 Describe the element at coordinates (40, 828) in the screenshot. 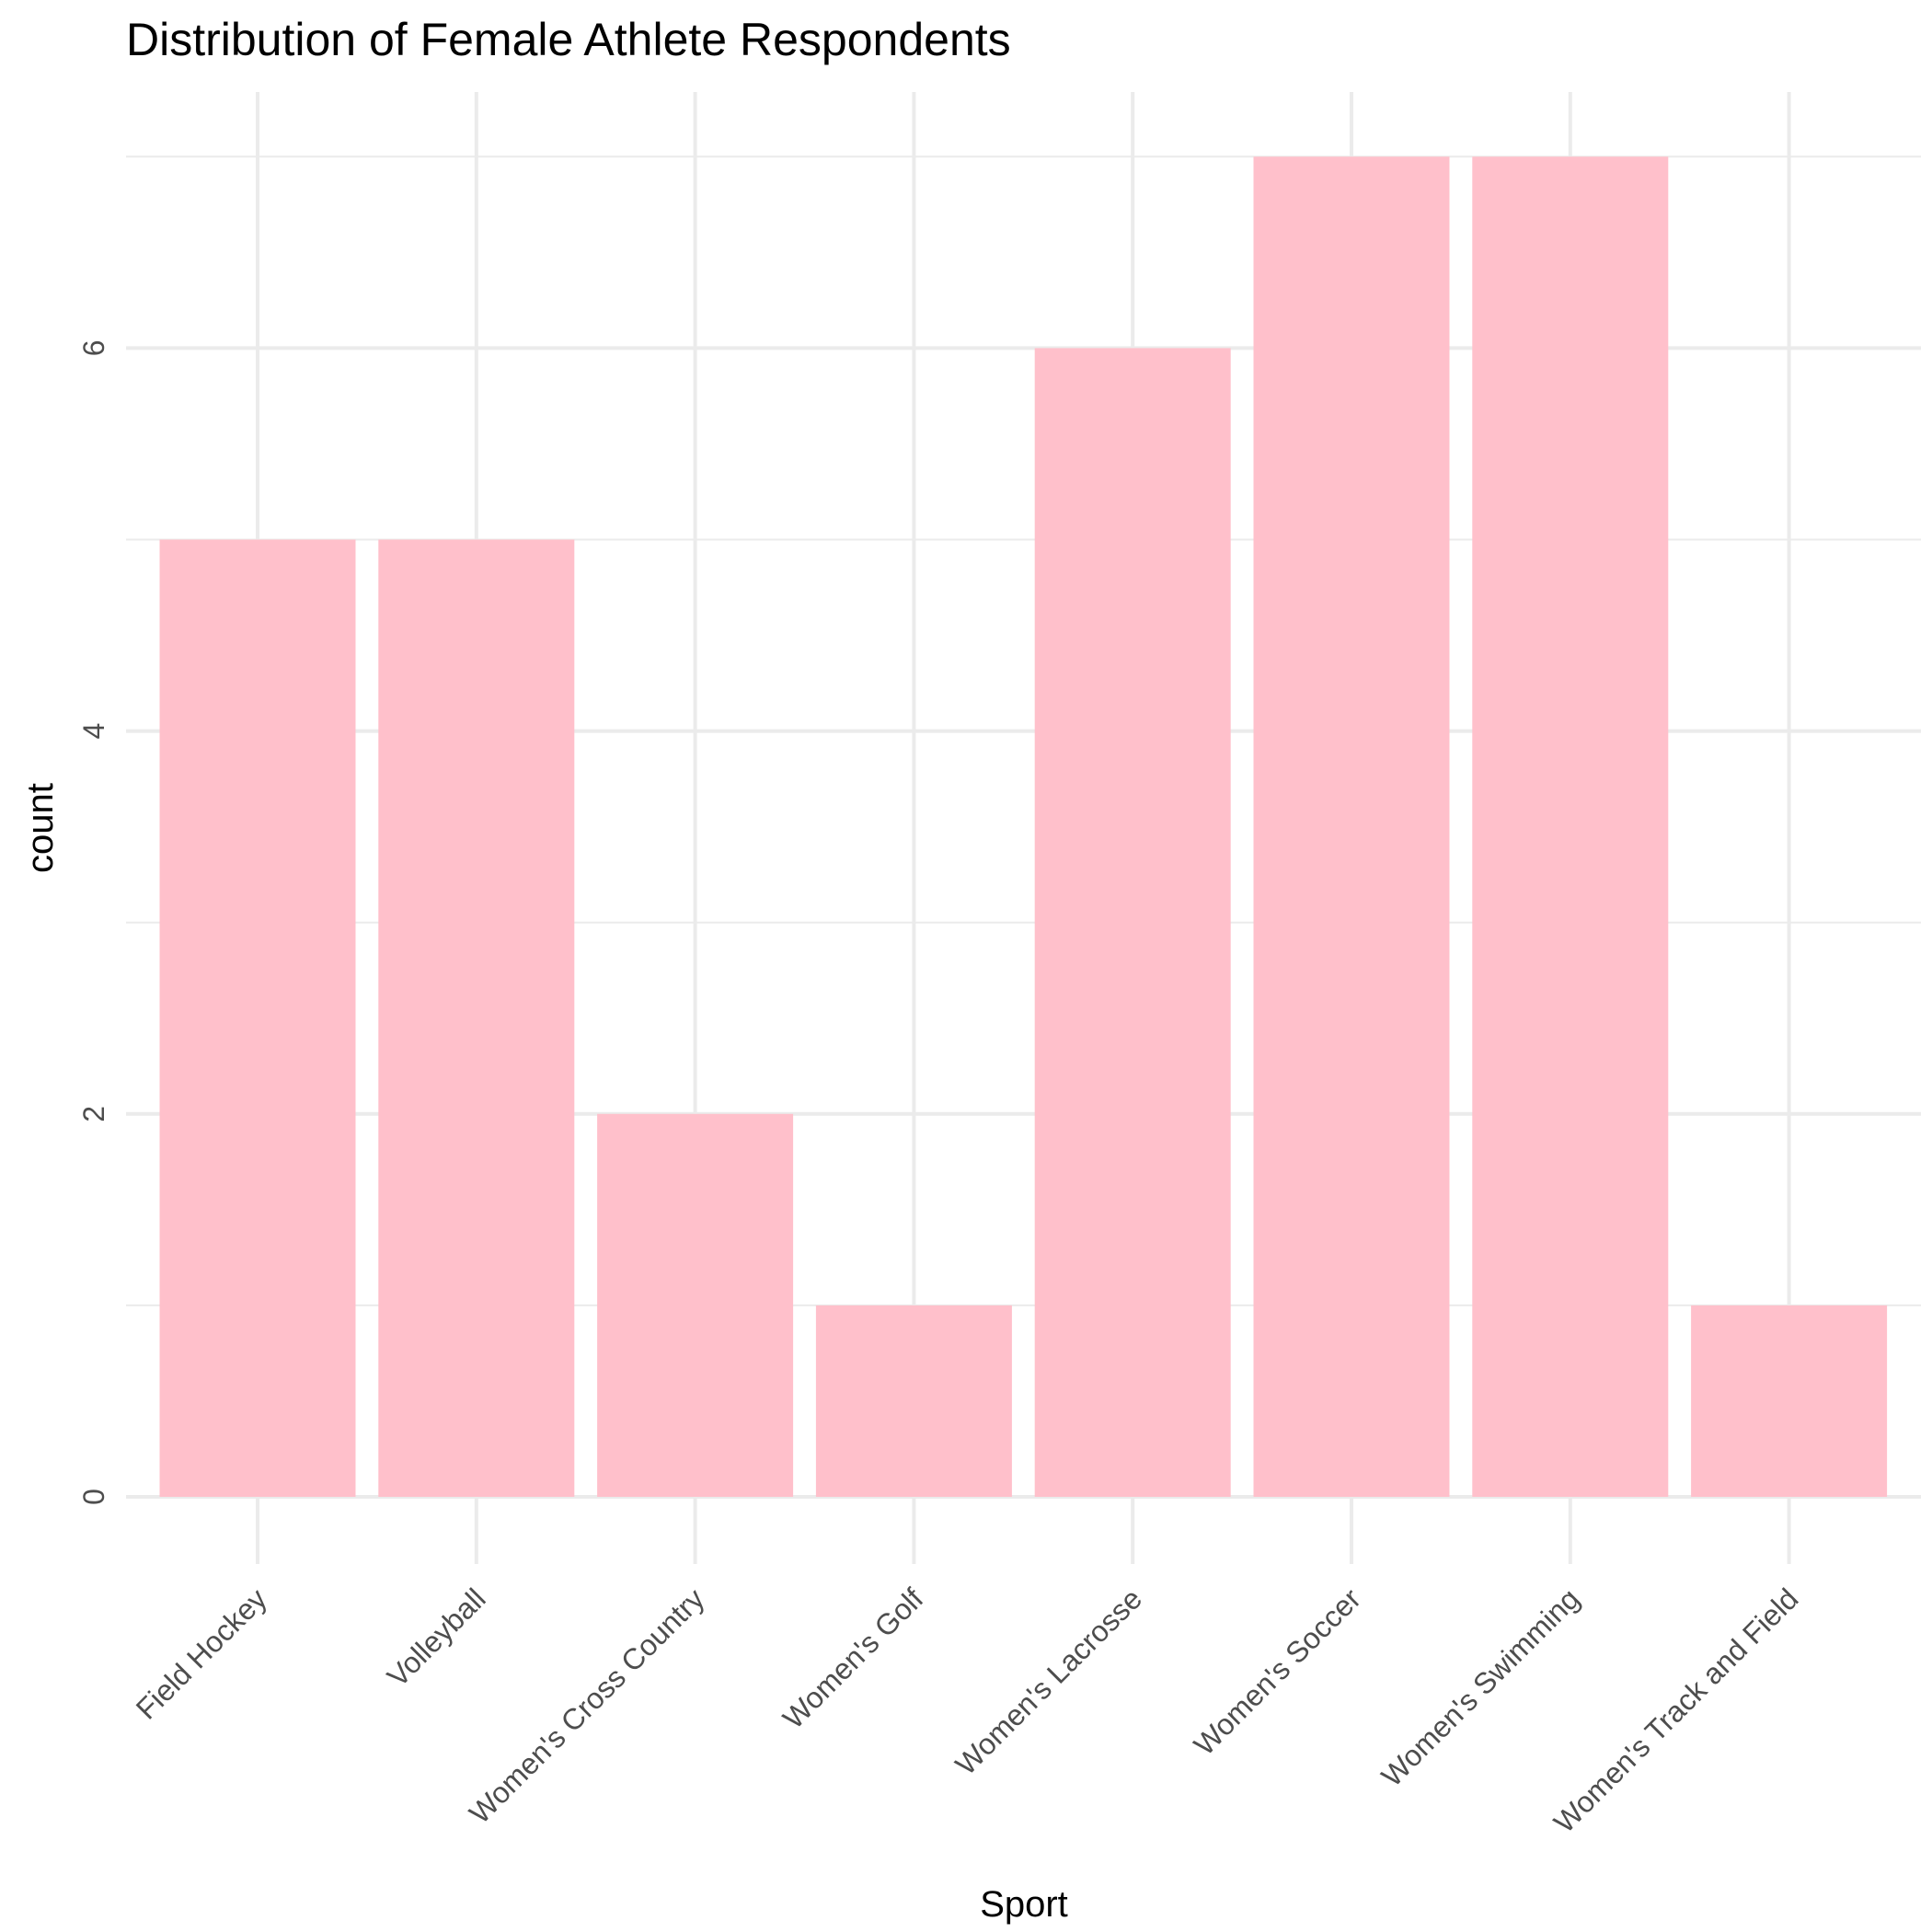

I see `y-axis-title: count` at that location.